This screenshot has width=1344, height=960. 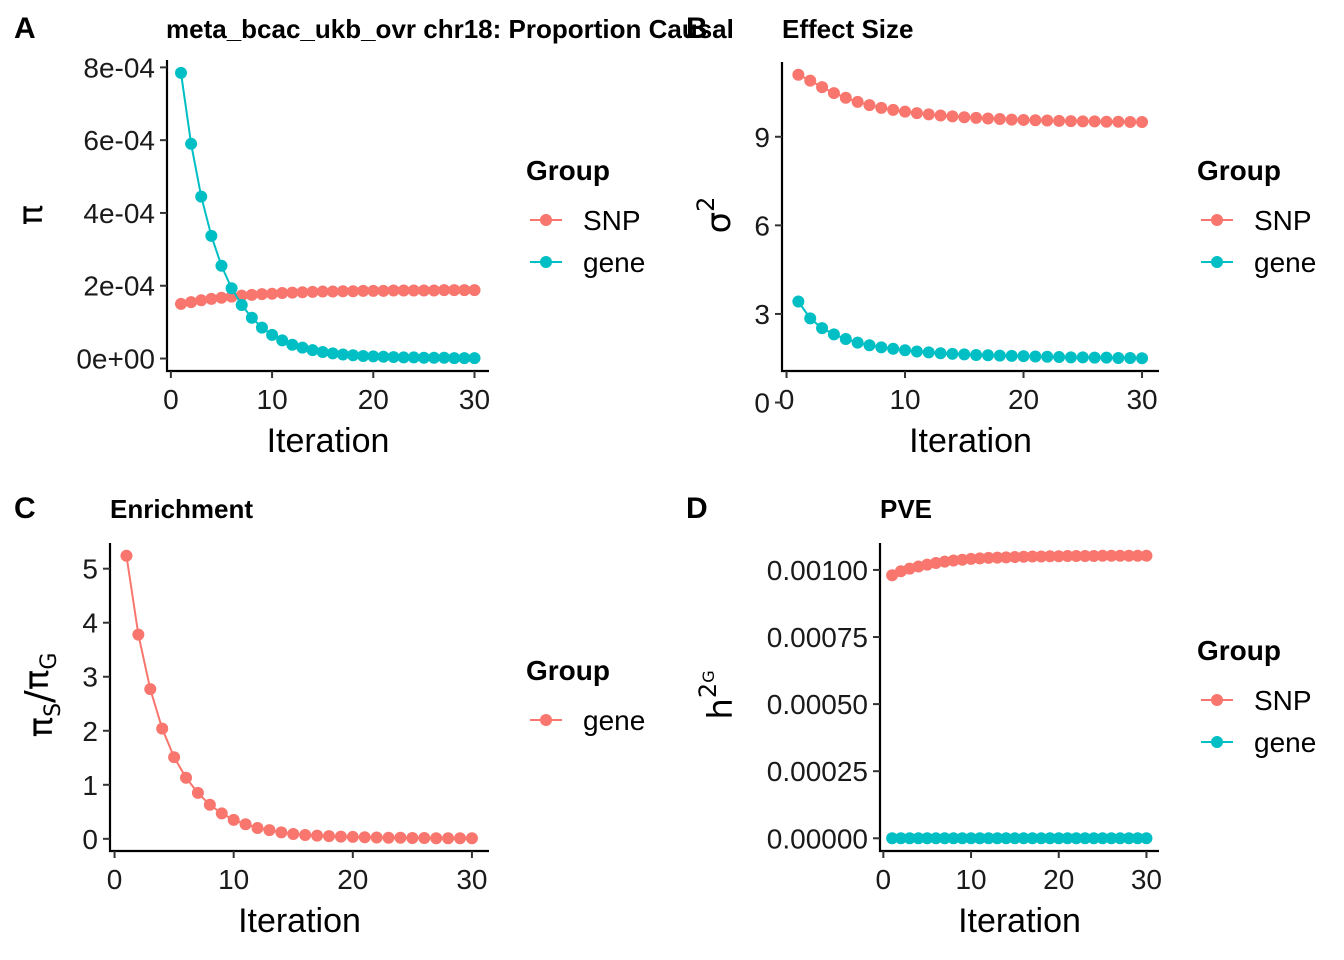 I want to click on legend-key-point, so click(x=1217, y=262).